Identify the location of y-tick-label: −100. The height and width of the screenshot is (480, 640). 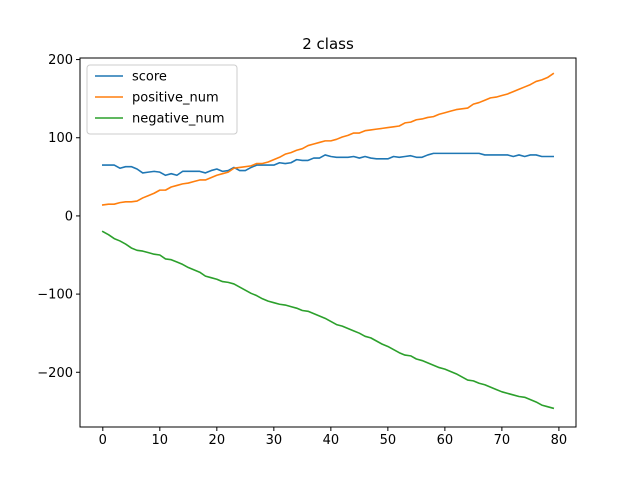
(55, 295).